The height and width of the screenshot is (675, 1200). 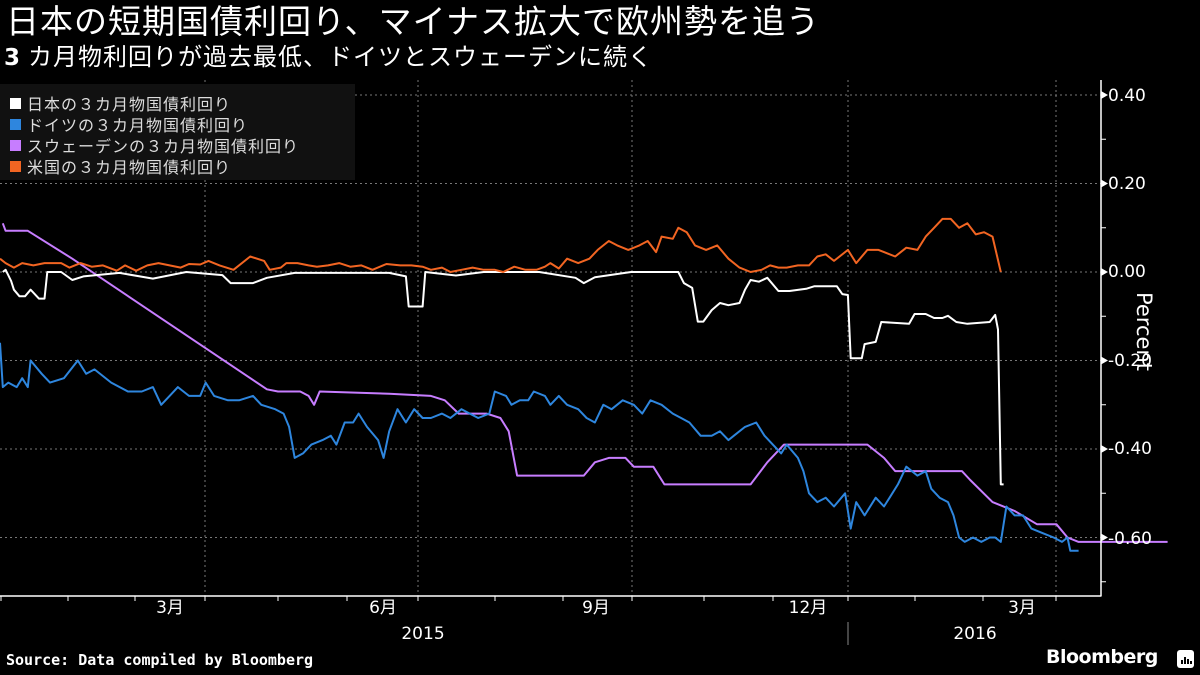 What do you see at coordinates (129, 167) in the screenshot?
I see `legend-label-us: 米国の３カ月物国債利回り` at bounding box center [129, 167].